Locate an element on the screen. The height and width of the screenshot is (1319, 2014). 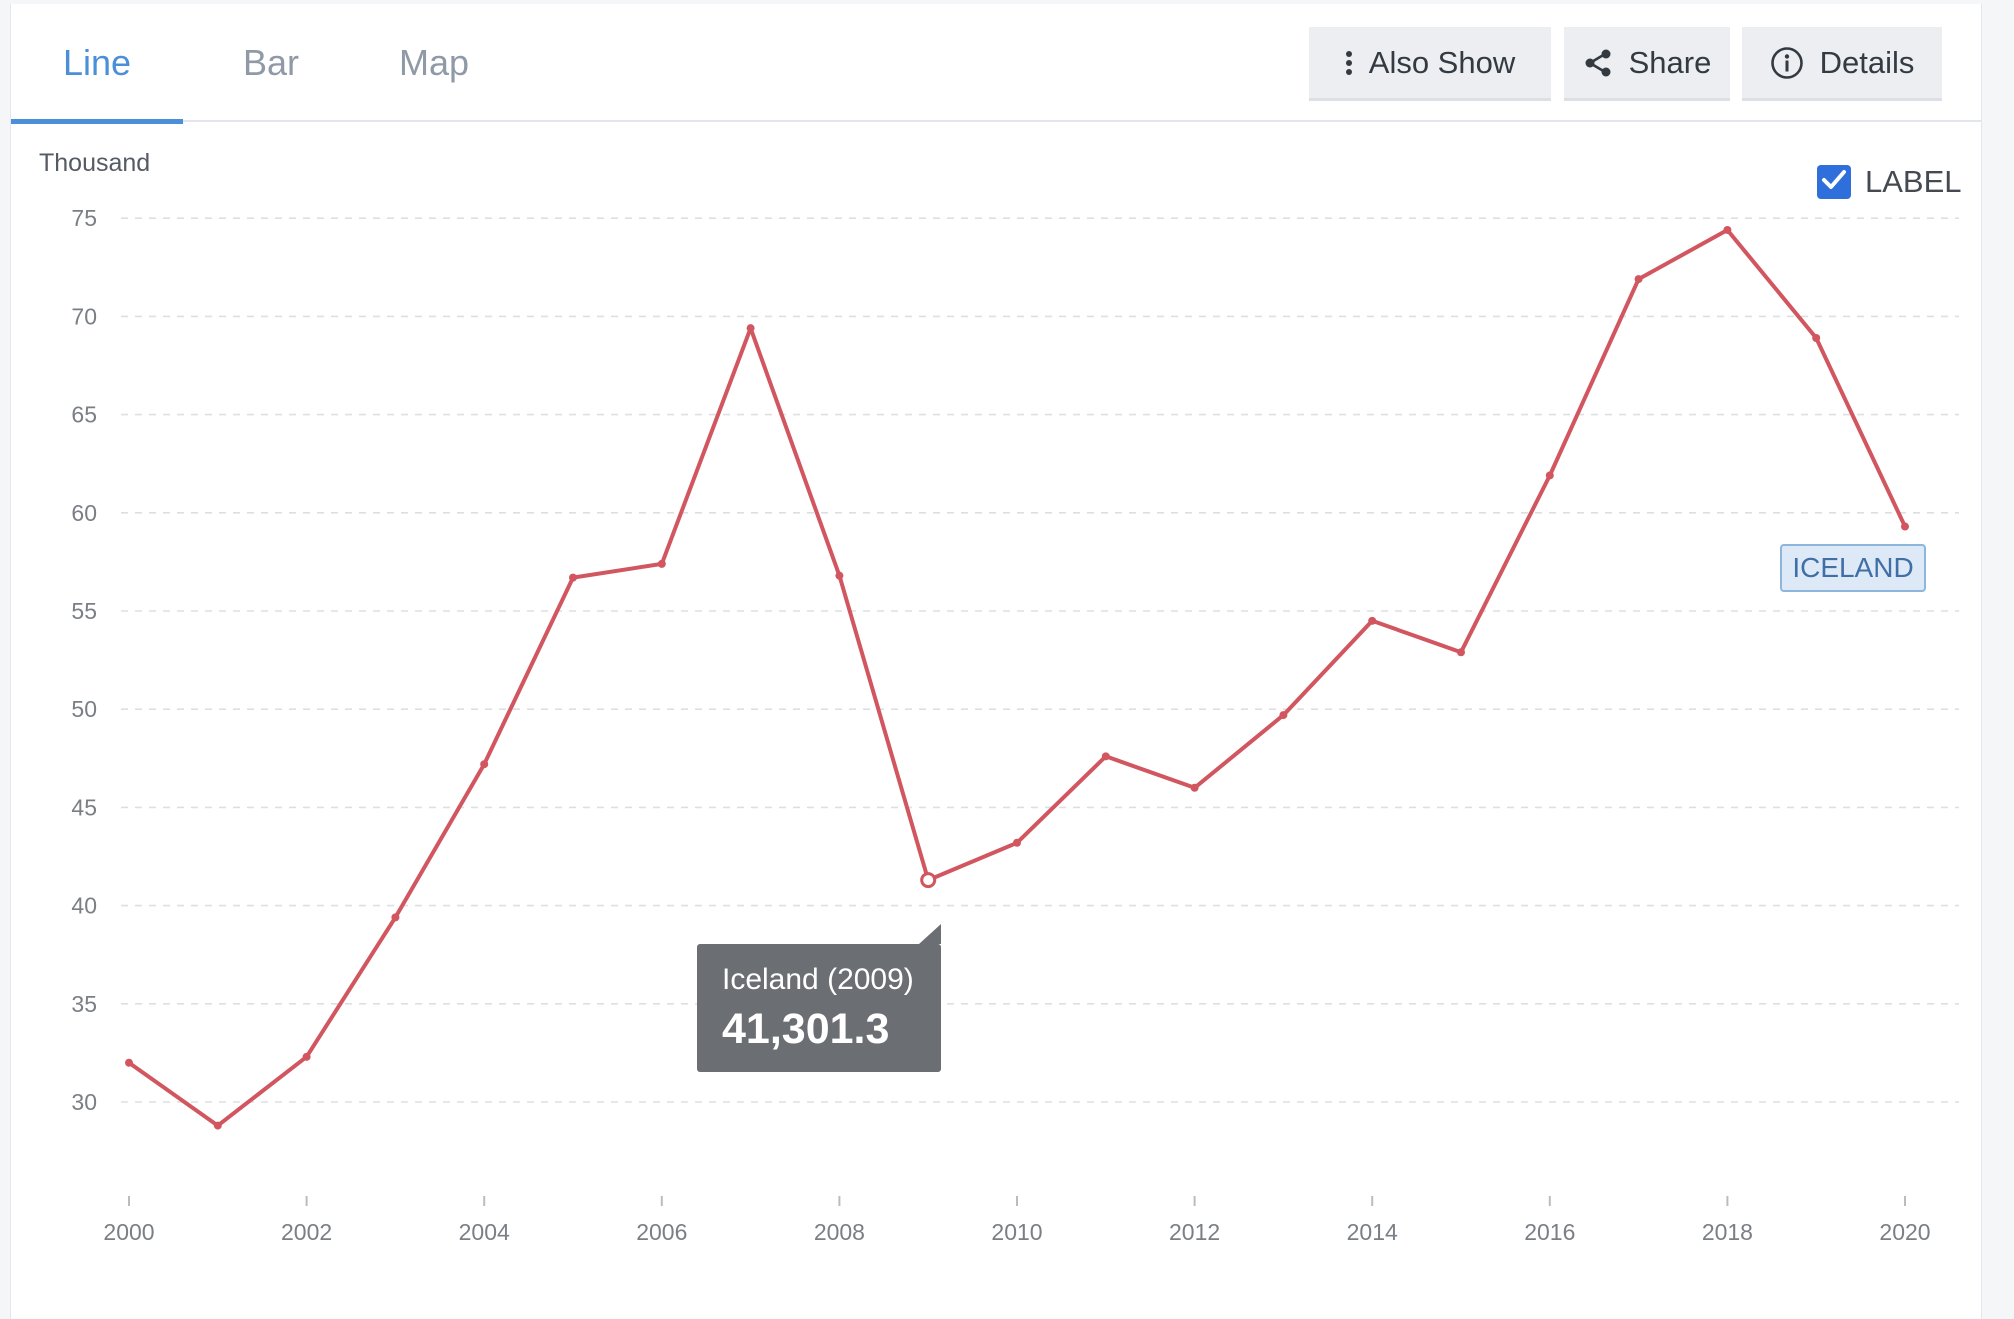
y-tick-label: 50 is located at coordinates (84, 709).